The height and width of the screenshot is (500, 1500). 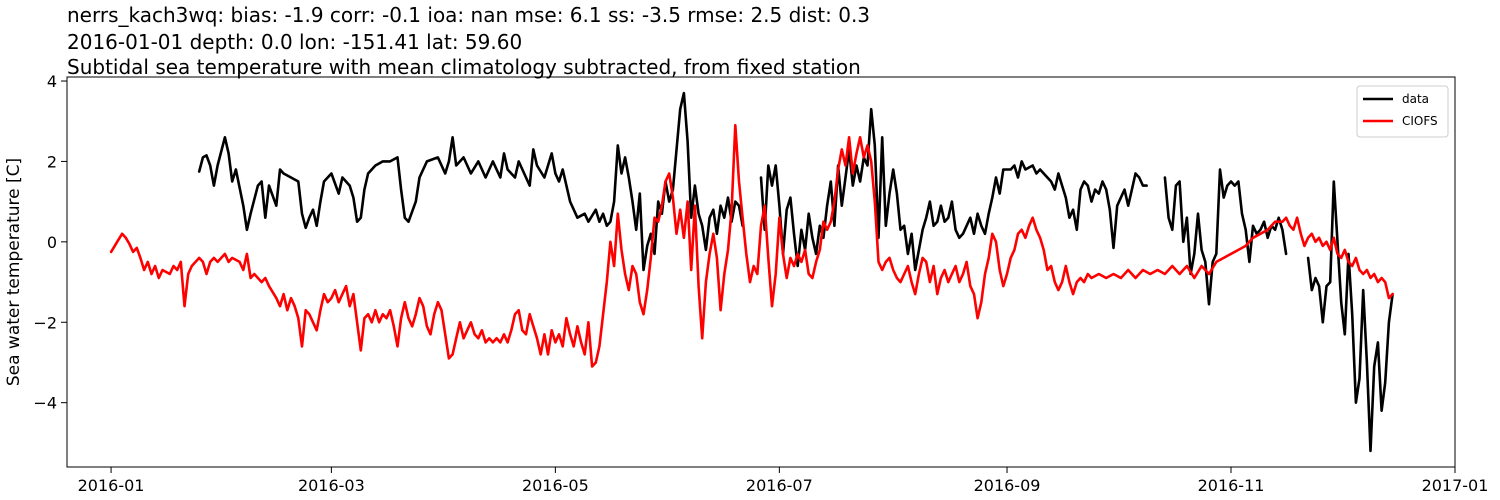 I want to click on y-tick-label: −2, so click(x=45, y=322).